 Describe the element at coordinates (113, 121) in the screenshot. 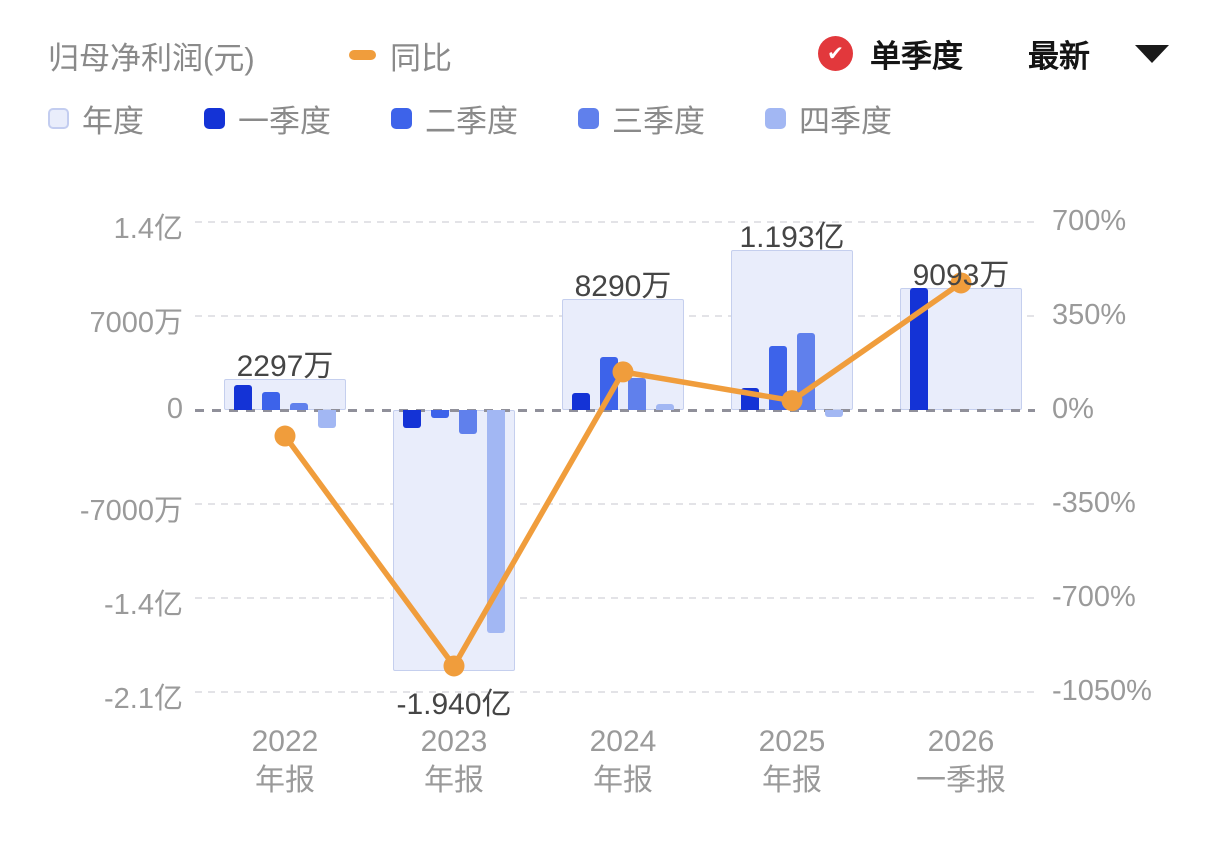

I see `legend-label: 年度` at that location.